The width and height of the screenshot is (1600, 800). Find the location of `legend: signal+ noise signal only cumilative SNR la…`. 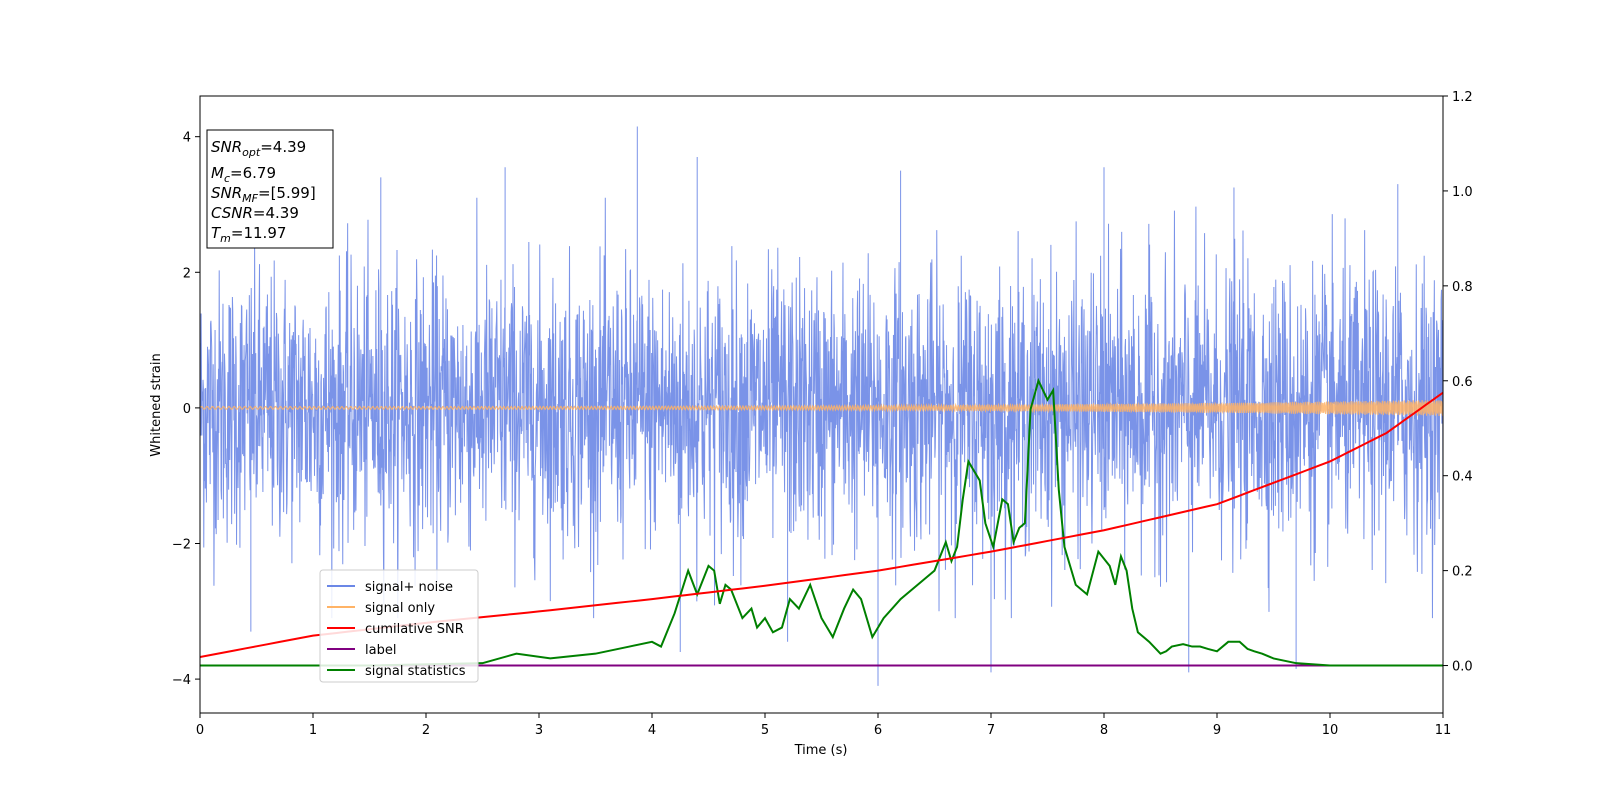

legend: signal+ noise signal only cumilative SNR la… is located at coordinates (399, 626).